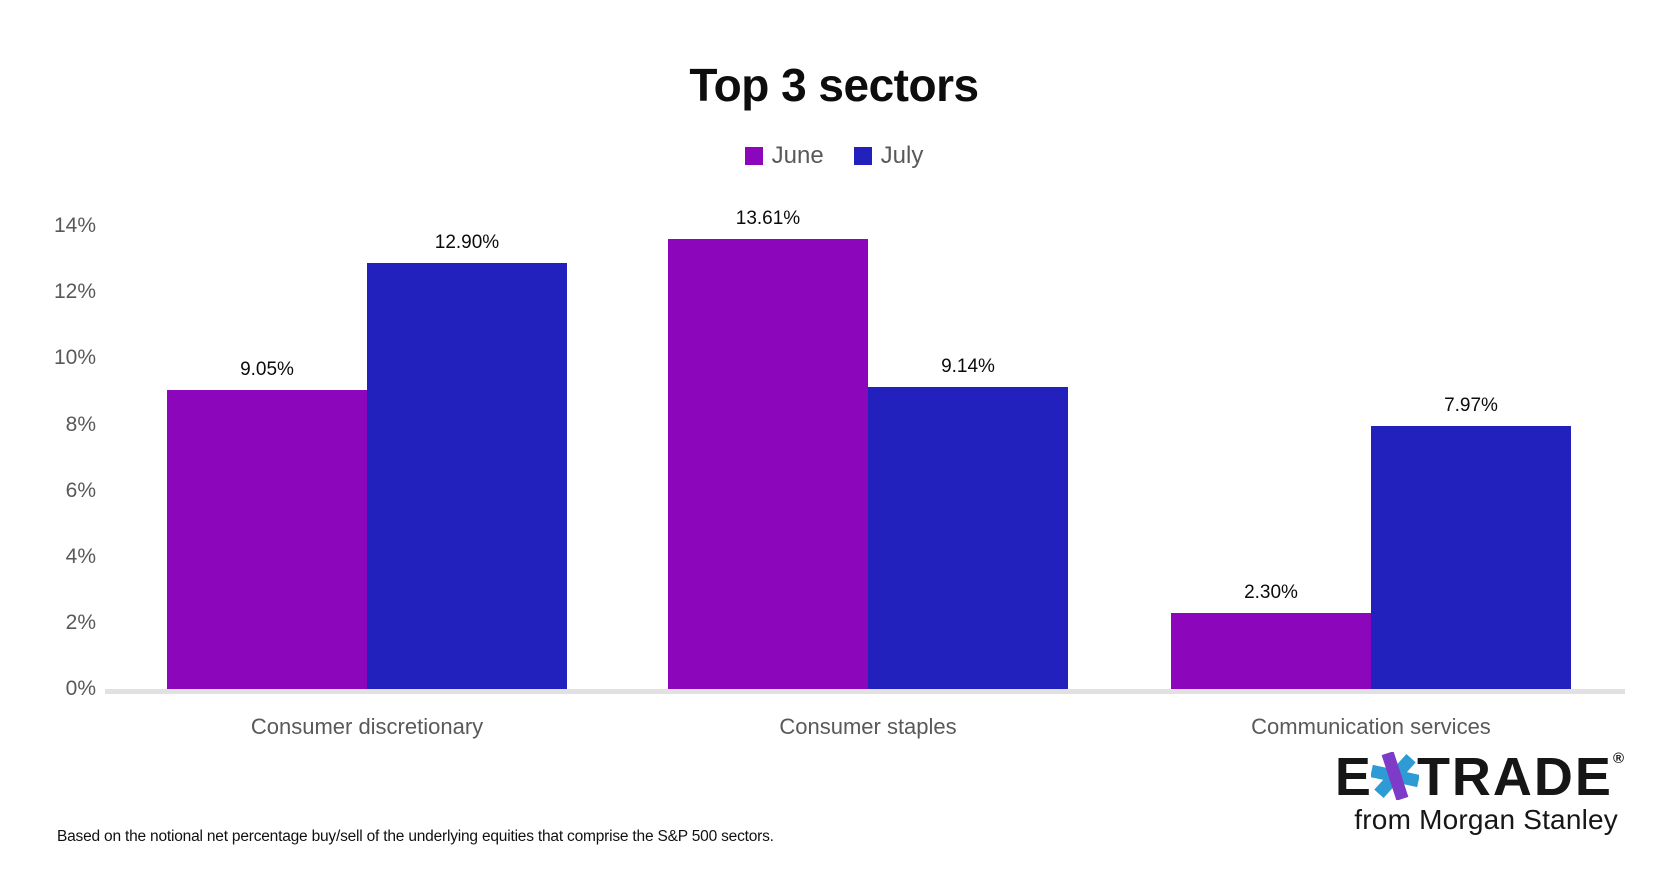 The image size is (1668, 872). What do you see at coordinates (80, 688) in the screenshot?
I see `y-tick-0: 0%` at bounding box center [80, 688].